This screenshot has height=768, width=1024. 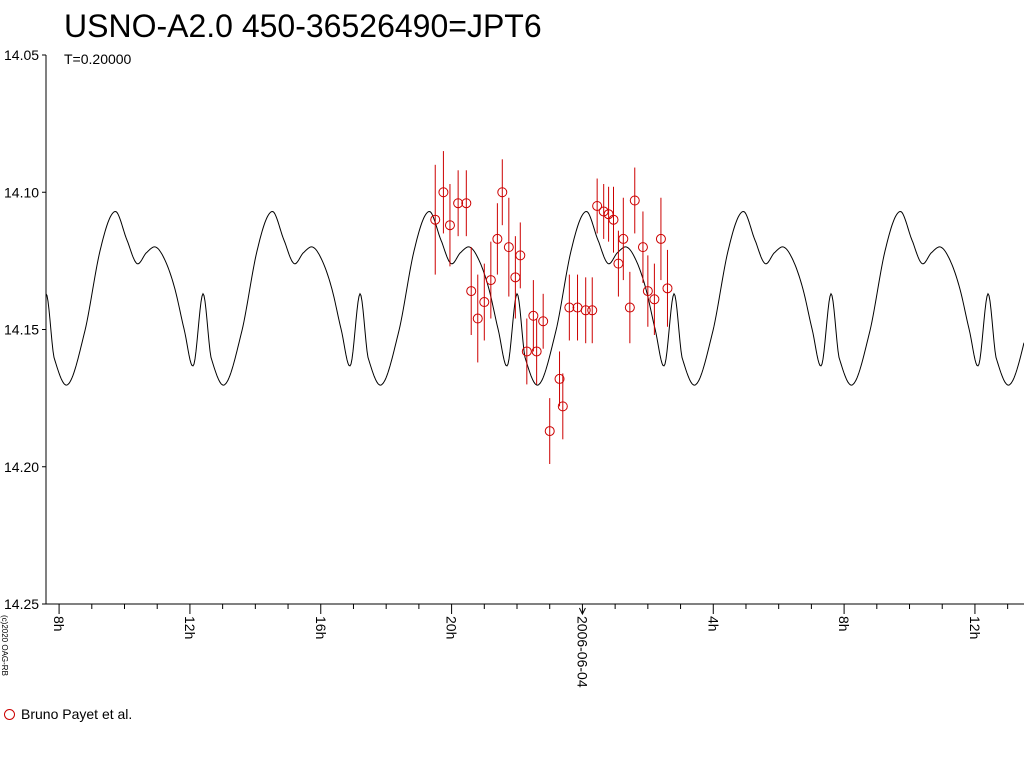 I want to click on x-tick-label: 20h, so click(x=452, y=627).